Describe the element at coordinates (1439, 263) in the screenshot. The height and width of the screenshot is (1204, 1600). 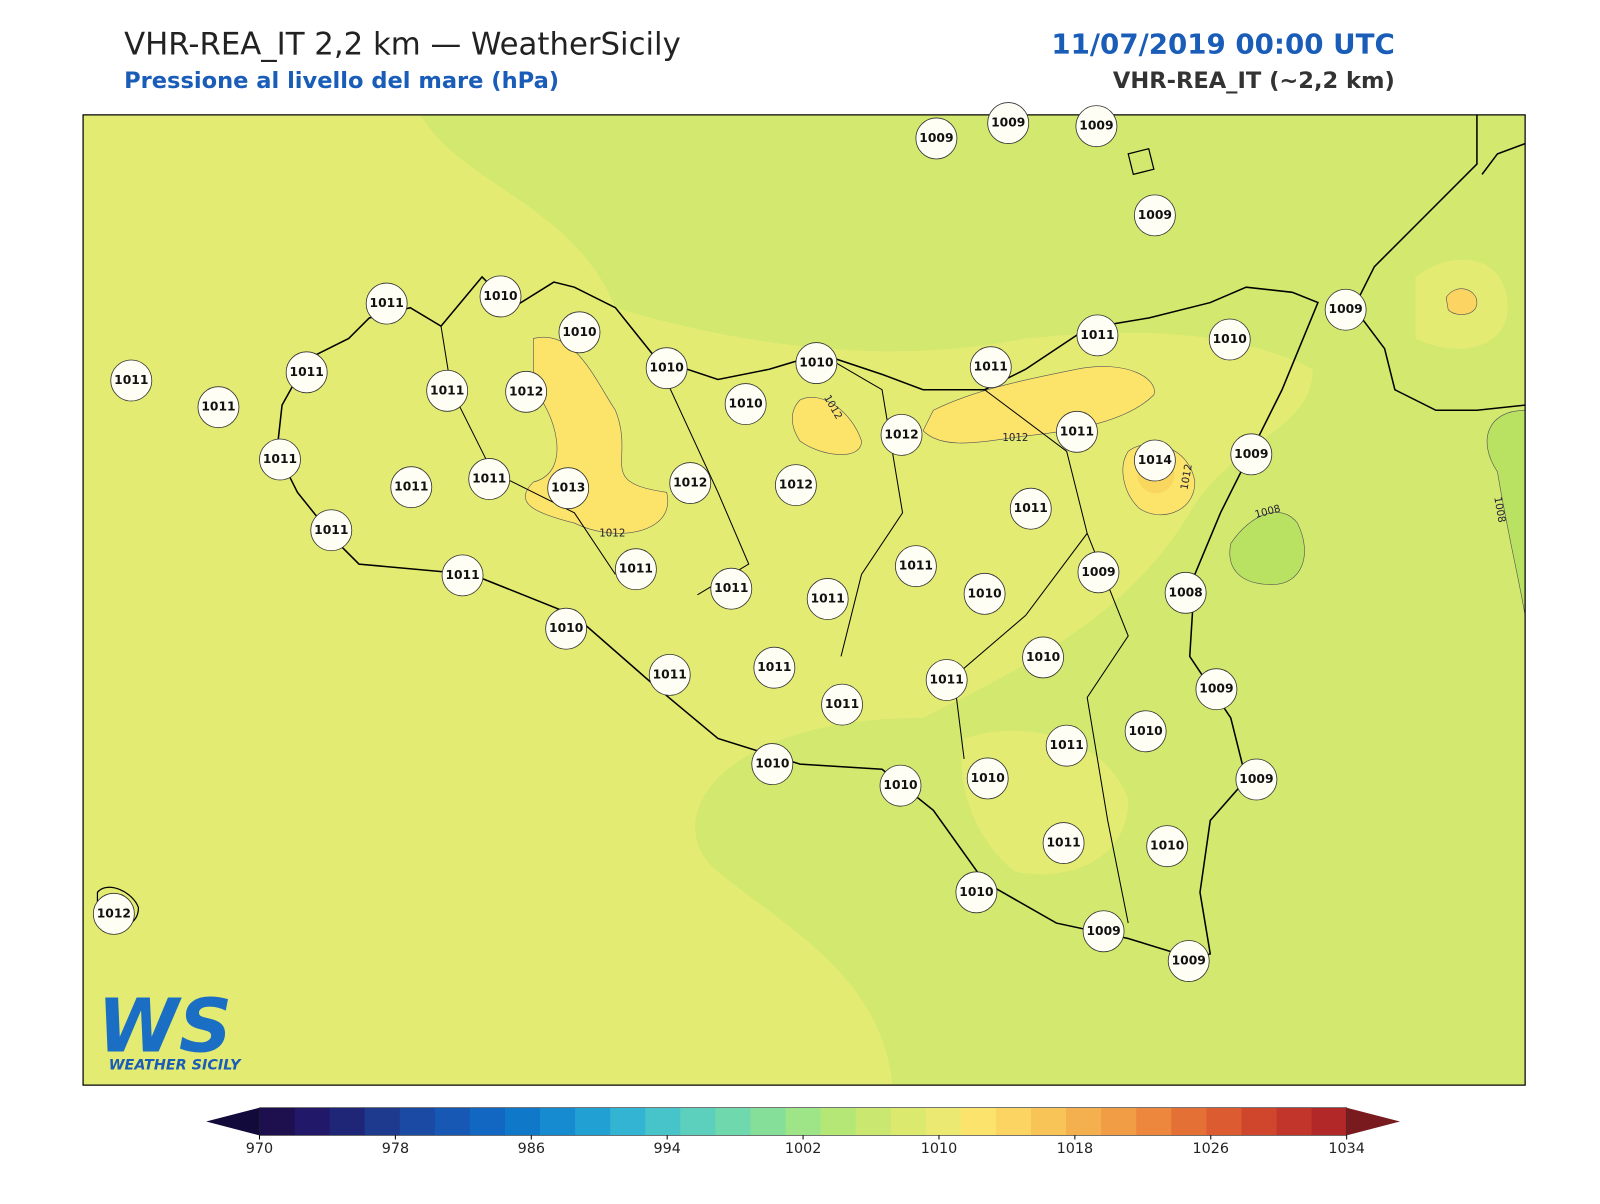
I see `coastline` at that location.